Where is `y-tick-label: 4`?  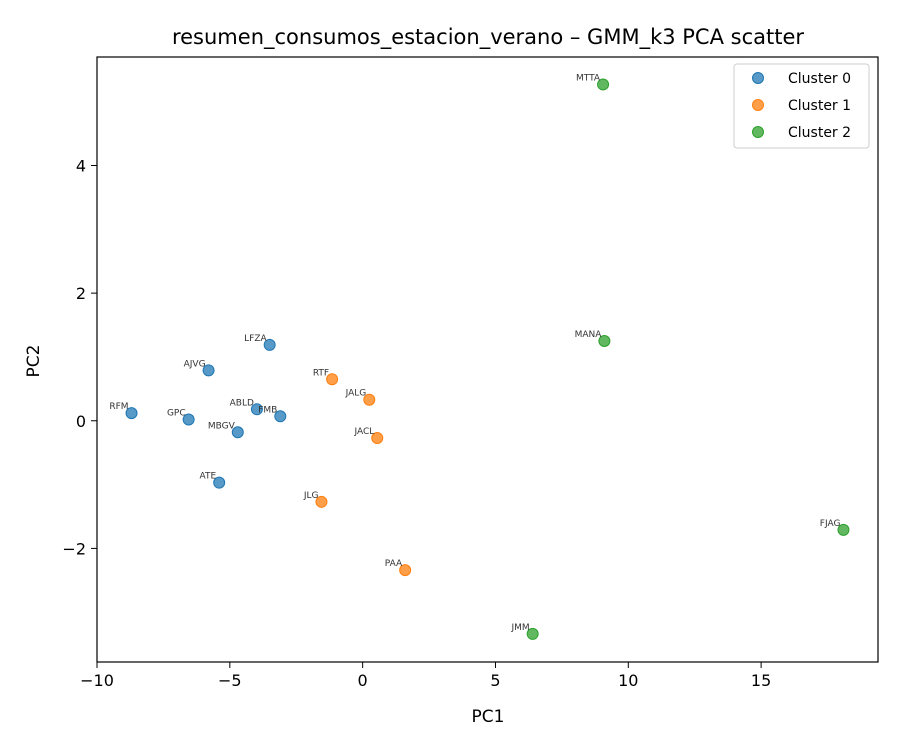
y-tick-label: 4 is located at coordinates (81, 165).